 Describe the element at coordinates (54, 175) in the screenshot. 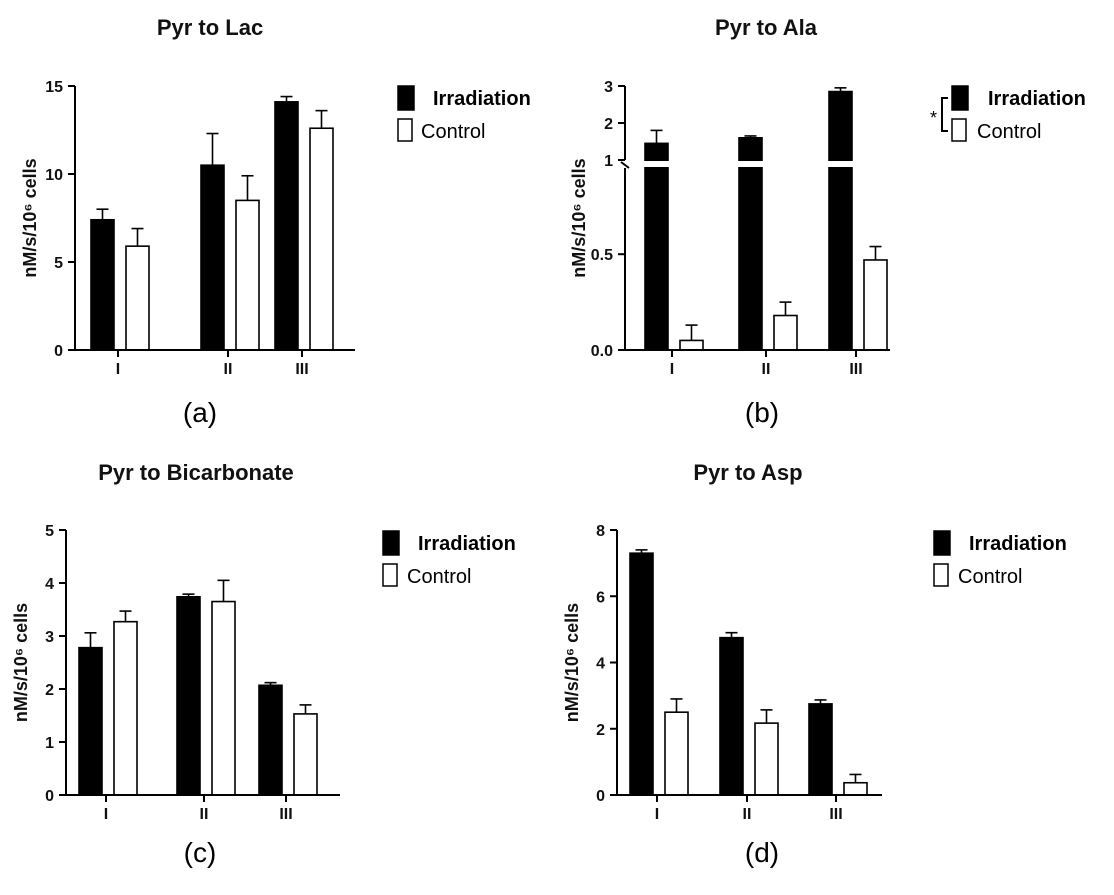

I see `y-tick-label: 10` at that location.